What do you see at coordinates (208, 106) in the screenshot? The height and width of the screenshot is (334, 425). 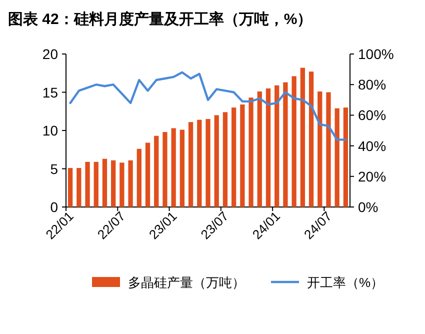 I see `line-series` at bounding box center [208, 106].